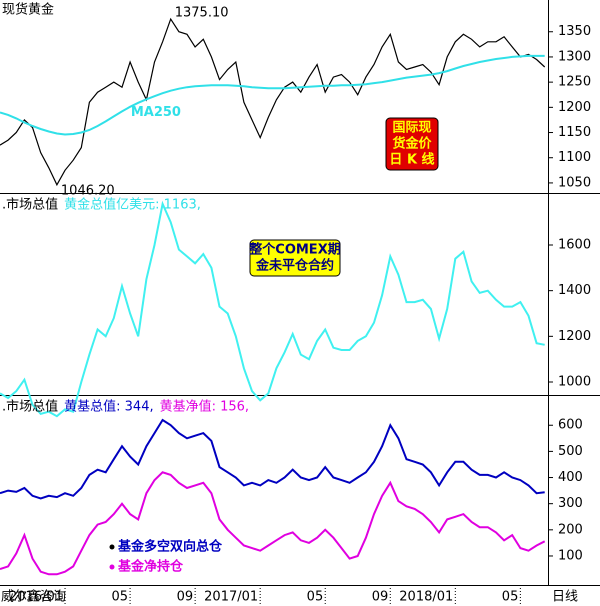 This screenshot has height=606, width=600. Describe the element at coordinates (231, 597) in the screenshot. I see `x-tick-label: 2017/01` at that location.